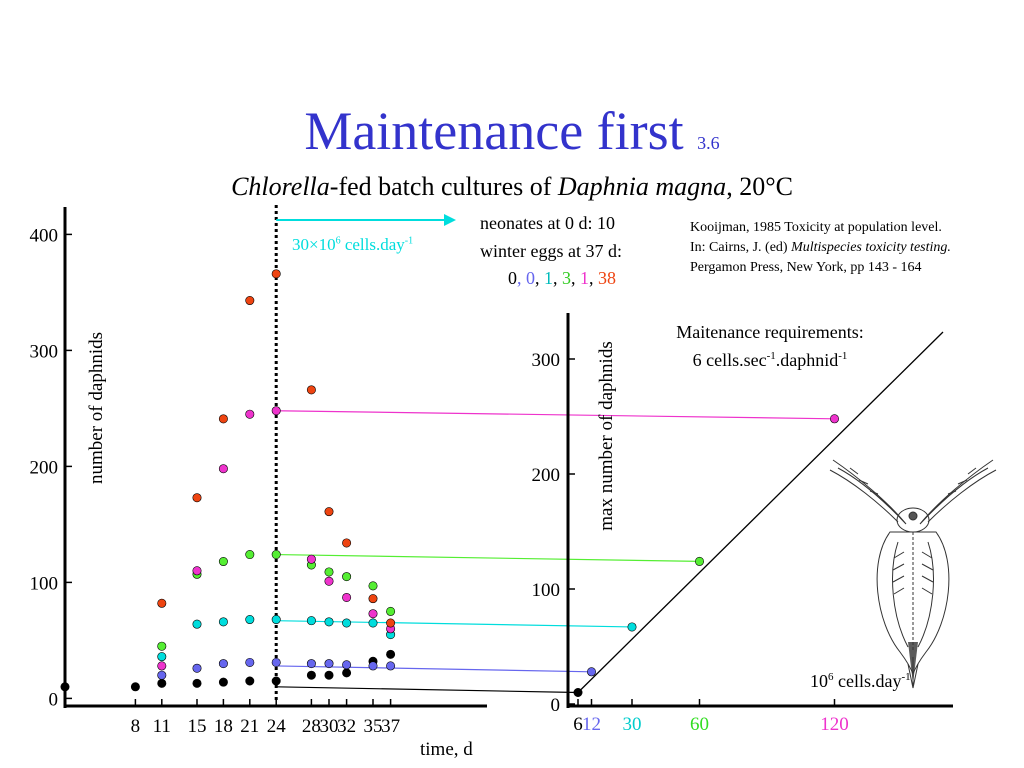 Image resolution: width=1024 pixels, height=768 pixels. What do you see at coordinates (546, 590) in the screenshot?
I see `y-tick-label: 100` at bounding box center [546, 590].